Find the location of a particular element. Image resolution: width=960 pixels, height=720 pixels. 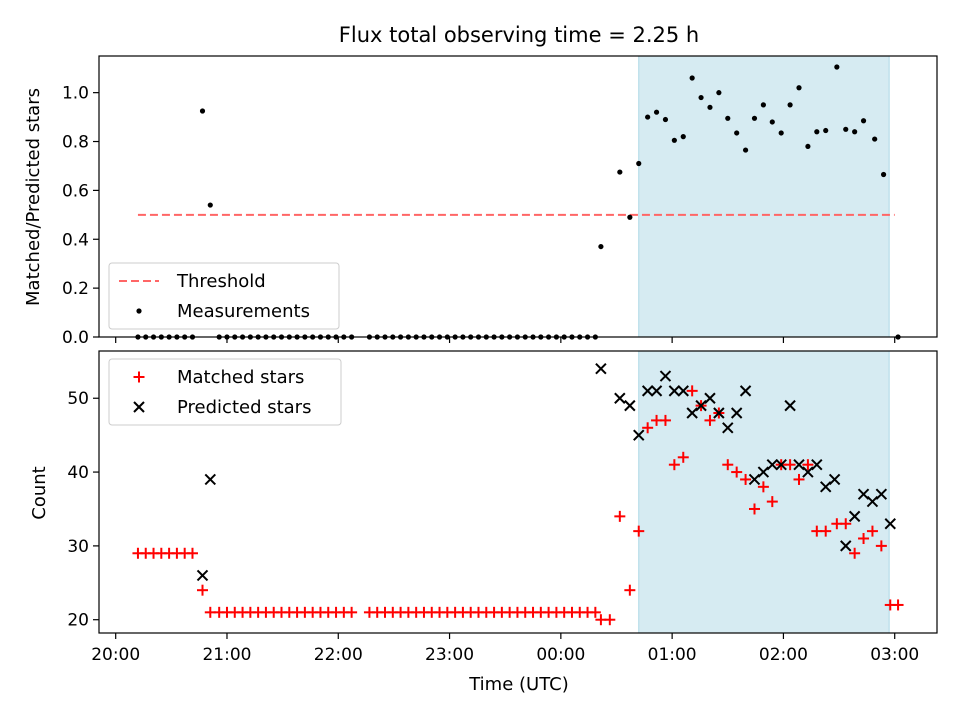

x-tick-label: 22:00 is located at coordinates (338, 655).